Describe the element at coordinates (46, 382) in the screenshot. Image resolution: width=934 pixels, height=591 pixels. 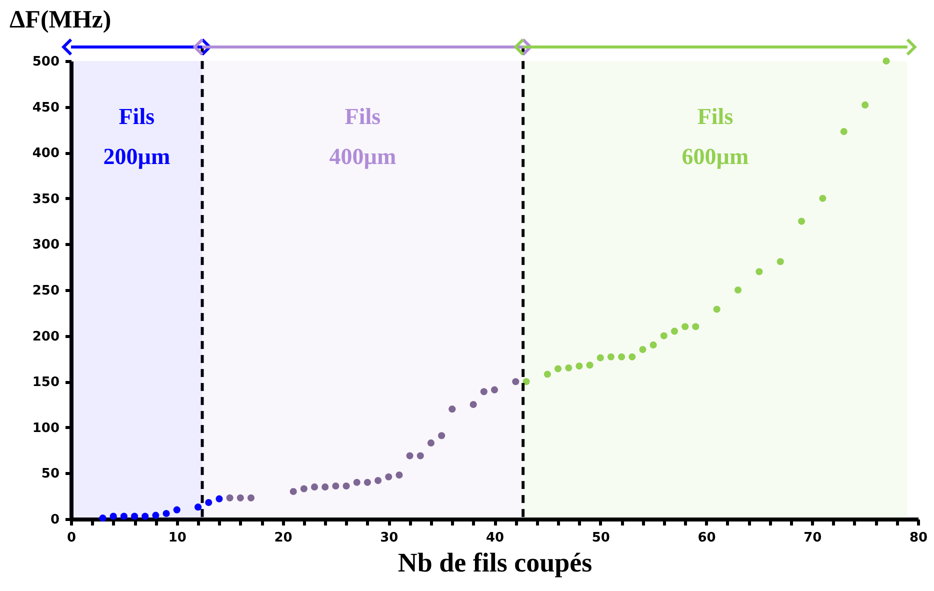
I see `y-tick-label: 150` at that location.